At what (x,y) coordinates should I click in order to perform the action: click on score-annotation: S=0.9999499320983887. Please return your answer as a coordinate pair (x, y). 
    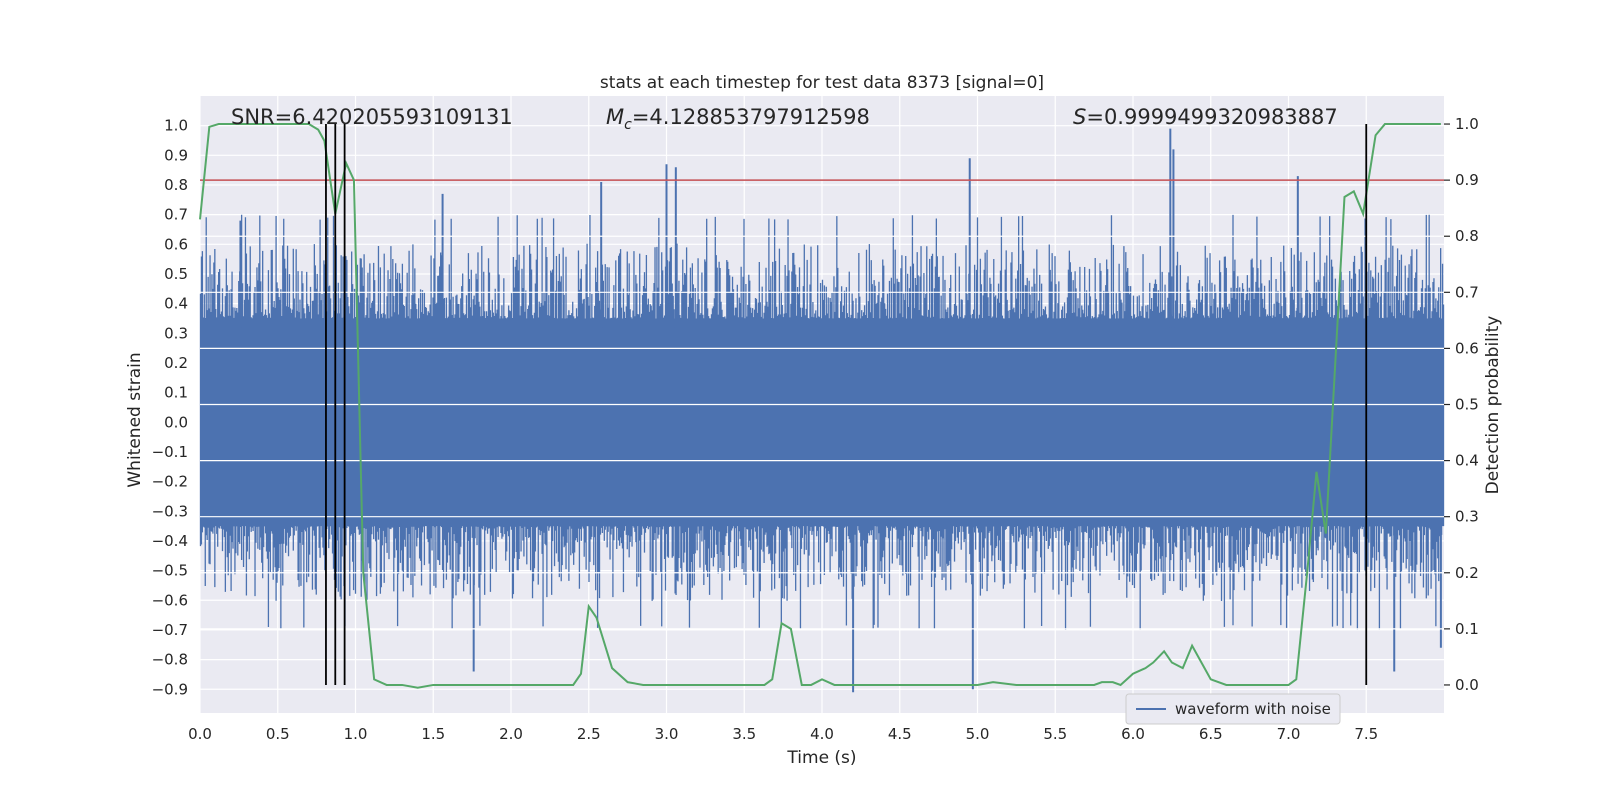
    Looking at the image, I should click on (1205, 117).